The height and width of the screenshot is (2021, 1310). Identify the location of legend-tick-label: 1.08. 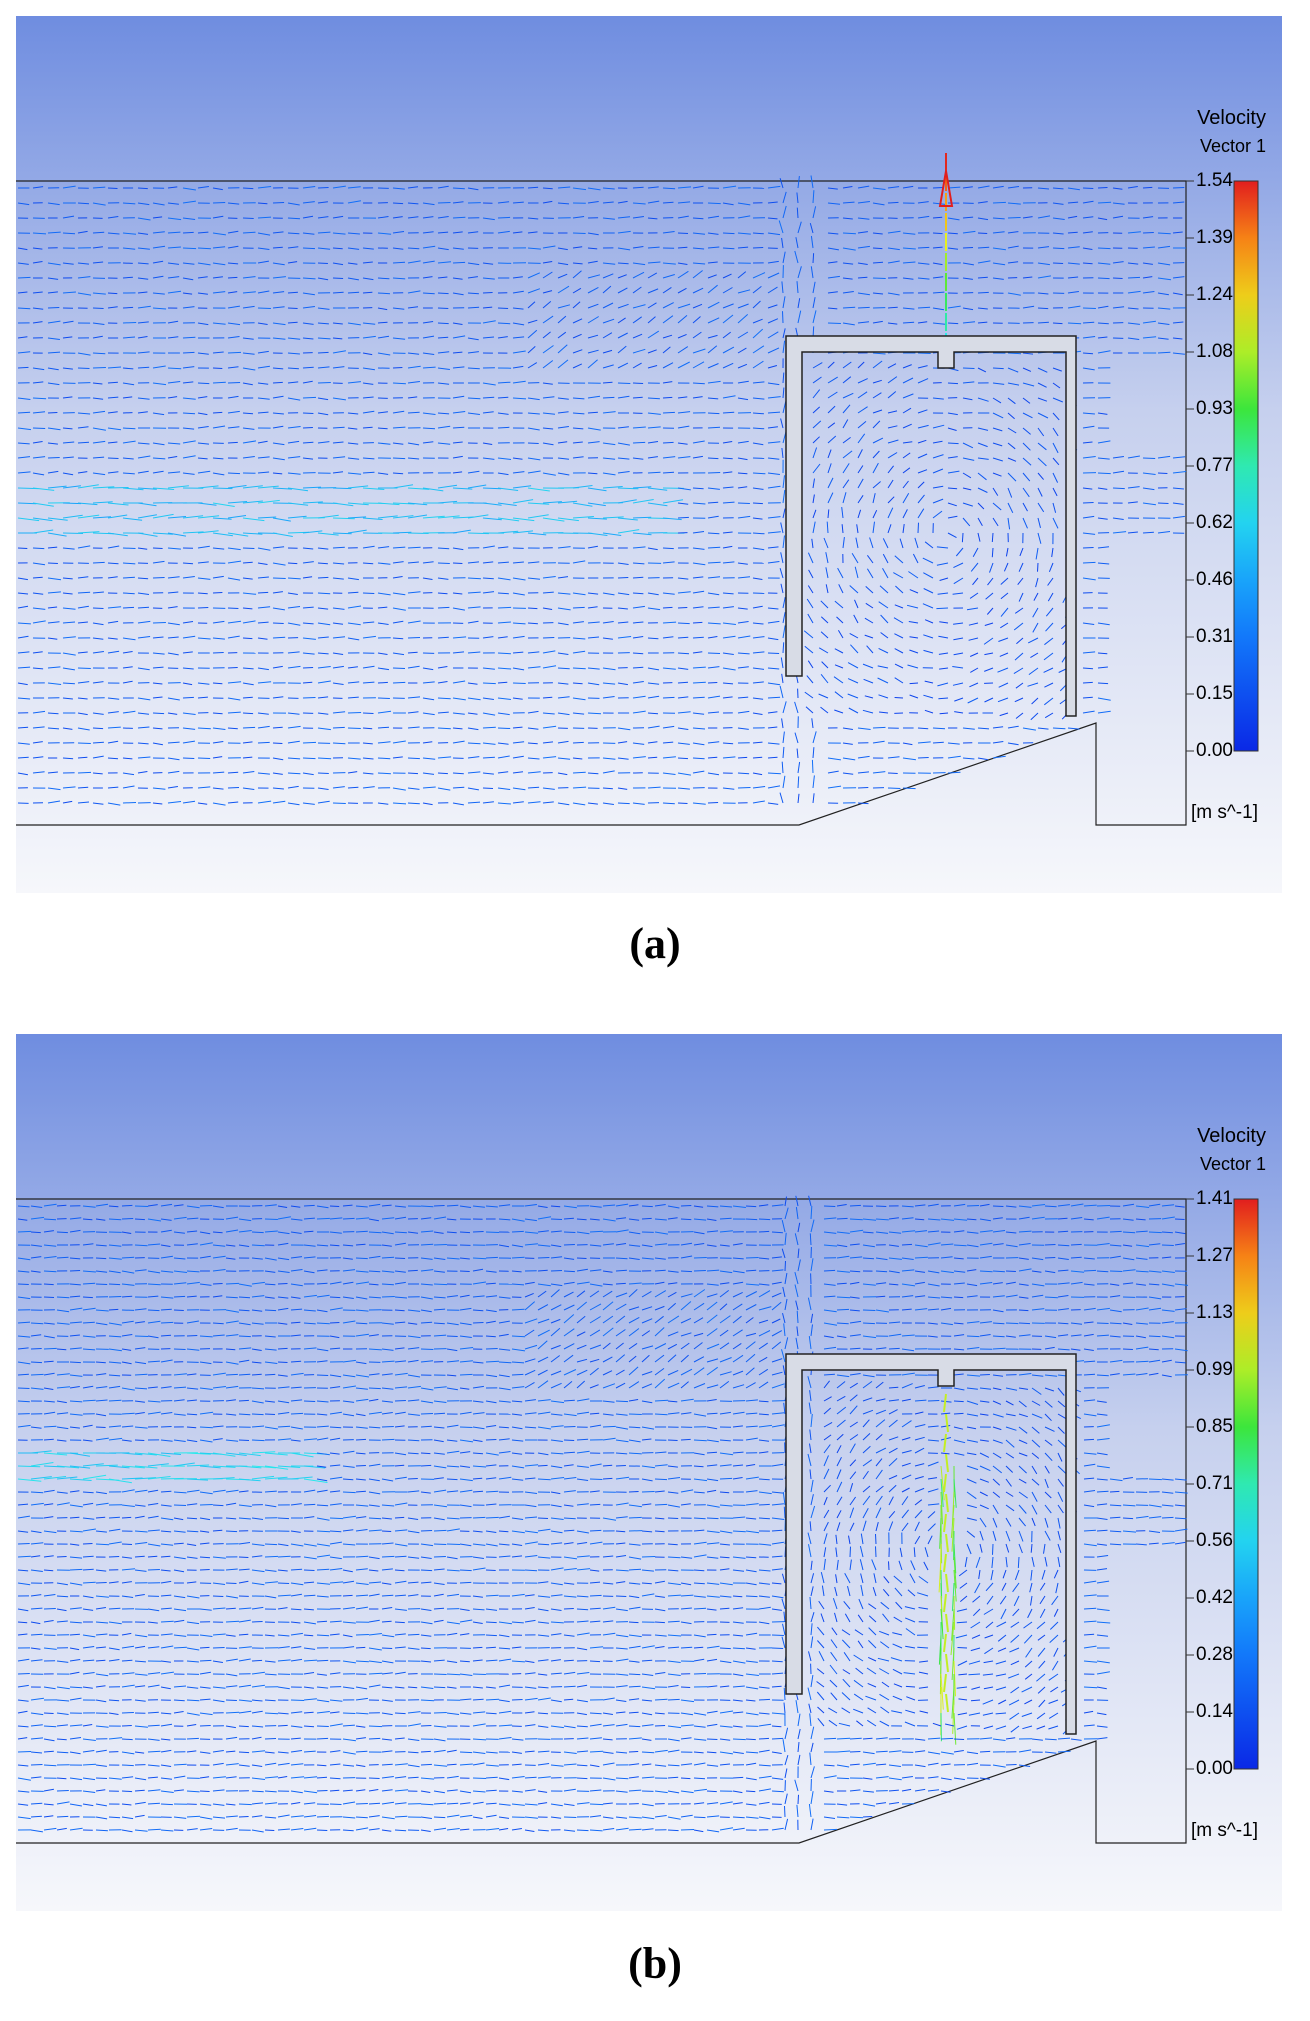
(1214, 351).